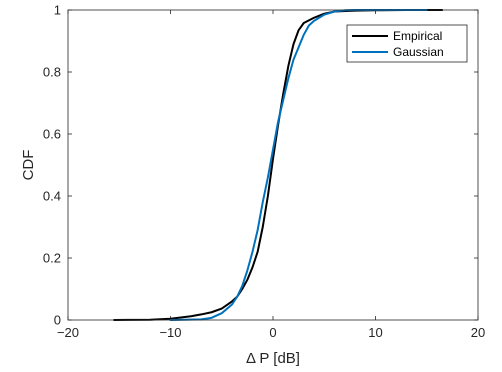 Image resolution: width=502 pixels, height=372 pixels. Describe the element at coordinates (170, 332) in the screenshot. I see `x-tick-label: −10` at that location.